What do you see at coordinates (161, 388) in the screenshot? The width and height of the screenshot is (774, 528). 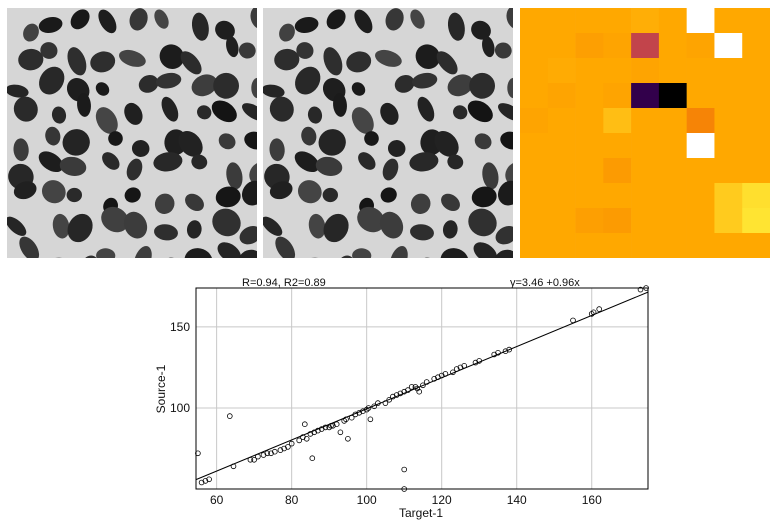 I see `y-axis-label: Source-1` at bounding box center [161, 388].